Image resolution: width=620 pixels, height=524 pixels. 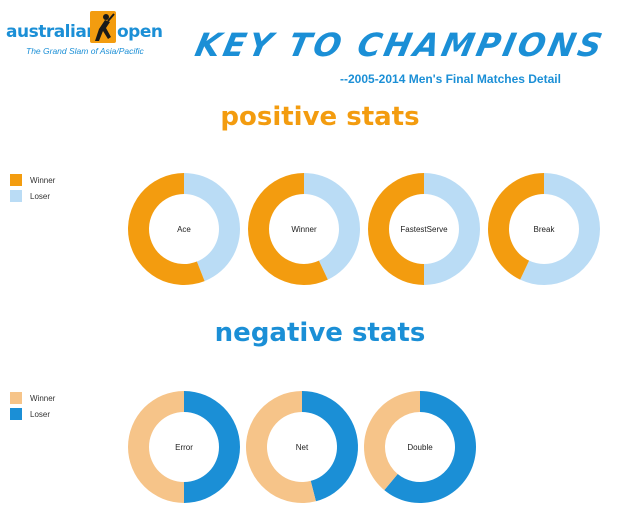 What do you see at coordinates (52, 32) in the screenshot?
I see `logo-word-left: australian` at bounding box center [52, 32].